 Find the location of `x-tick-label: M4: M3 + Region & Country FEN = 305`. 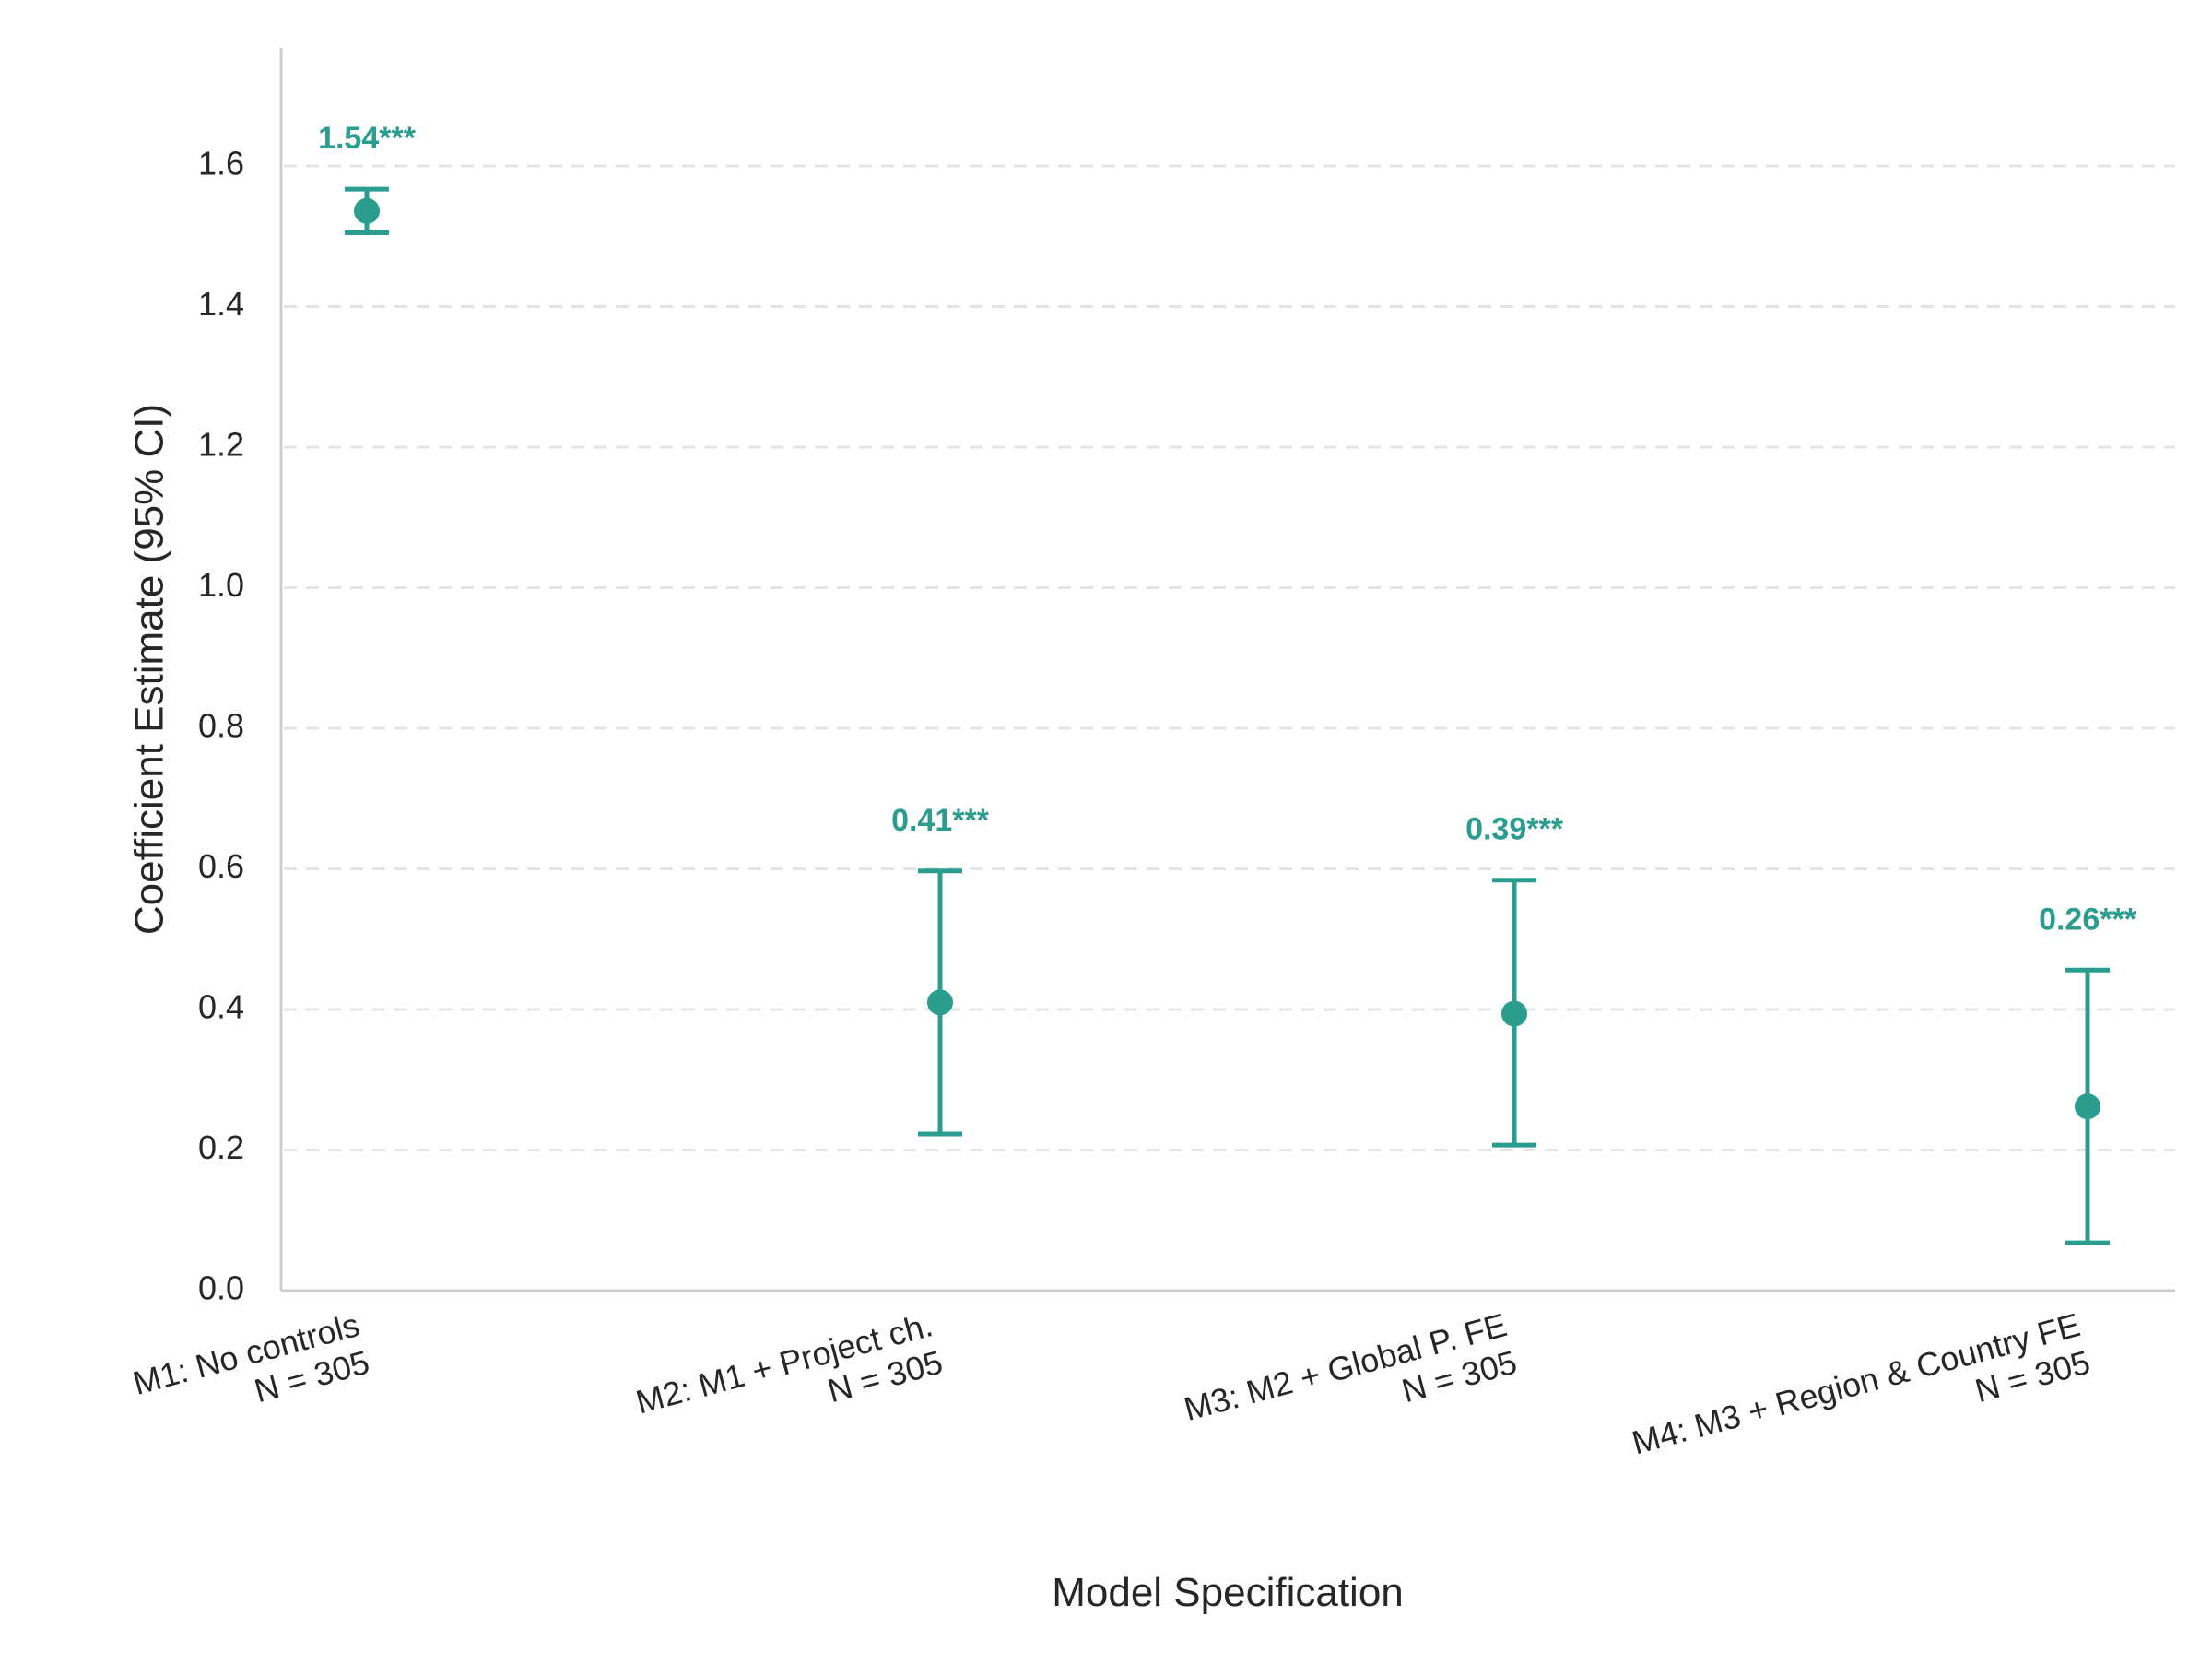

x-tick-label: M4: M3 + Region & Country FEN = 305 is located at coordinates (1861, 1383).